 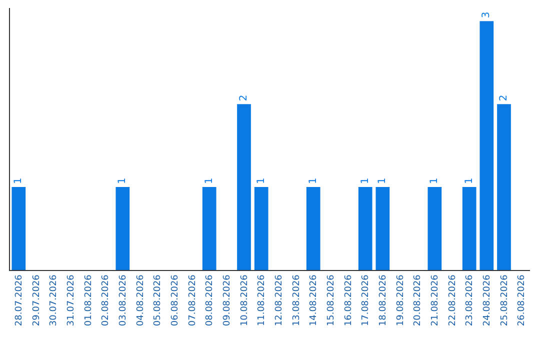 What do you see at coordinates (453, 300) in the screenshot?
I see `x-tick-label: 22.08.2026` at bounding box center [453, 300].